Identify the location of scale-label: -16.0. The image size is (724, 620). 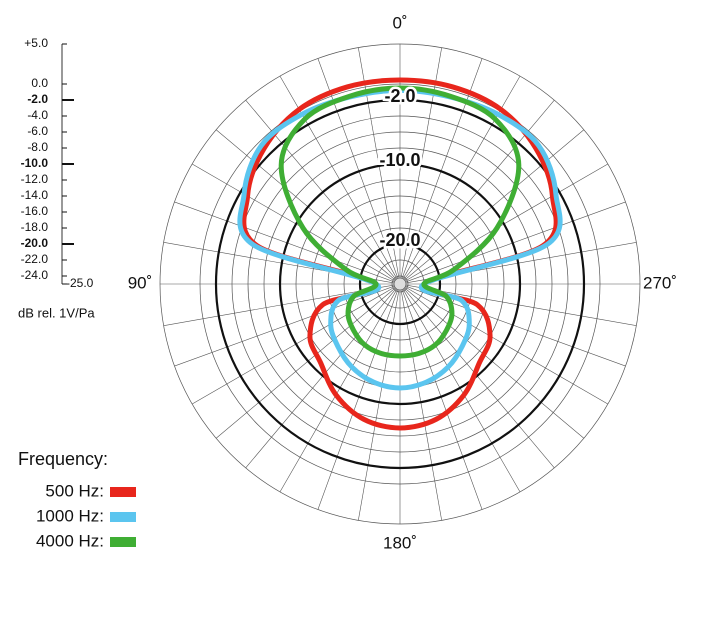
(35, 211).